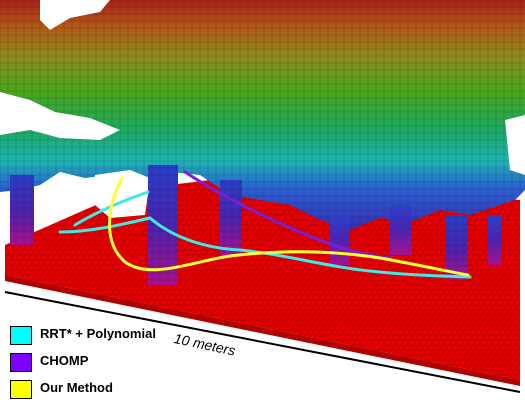 The width and height of the screenshot is (525, 400). I want to click on legend-swatch-rrt, so click(21, 335).